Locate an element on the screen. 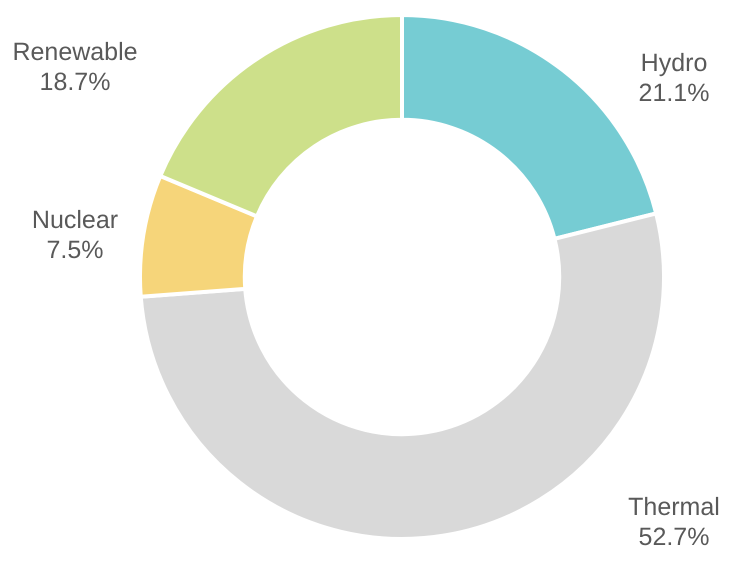 Image resolution: width=749 pixels, height=566 pixels. data-label: 21.1% is located at coordinates (674, 92).